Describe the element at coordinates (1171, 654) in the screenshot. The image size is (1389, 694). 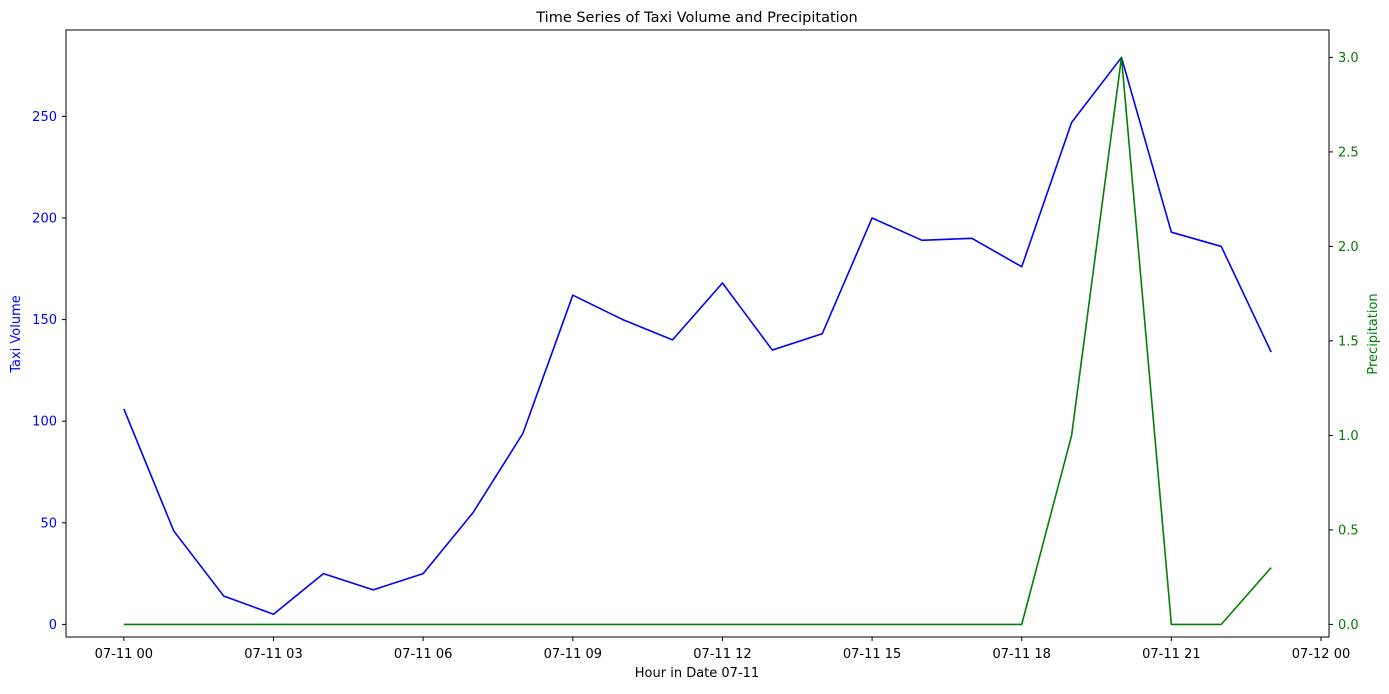
I see `x-tick-label: 07-11 21` at that location.